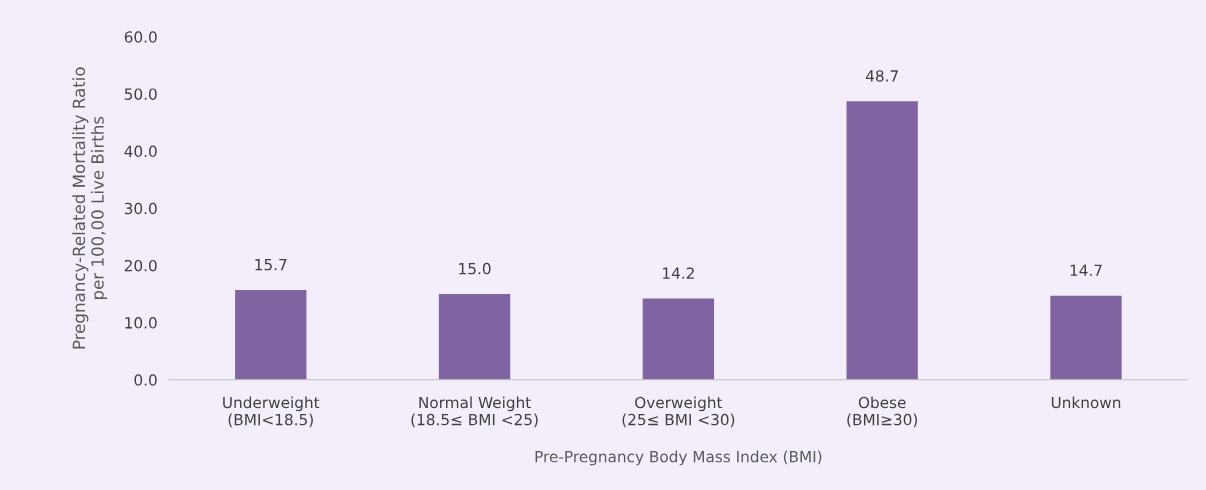 The height and width of the screenshot is (490, 1206). Describe the element at coordinates (271, 412) in the screenshot. I see `x-tick-label: Underweight (BMI<18.5)` at that location.